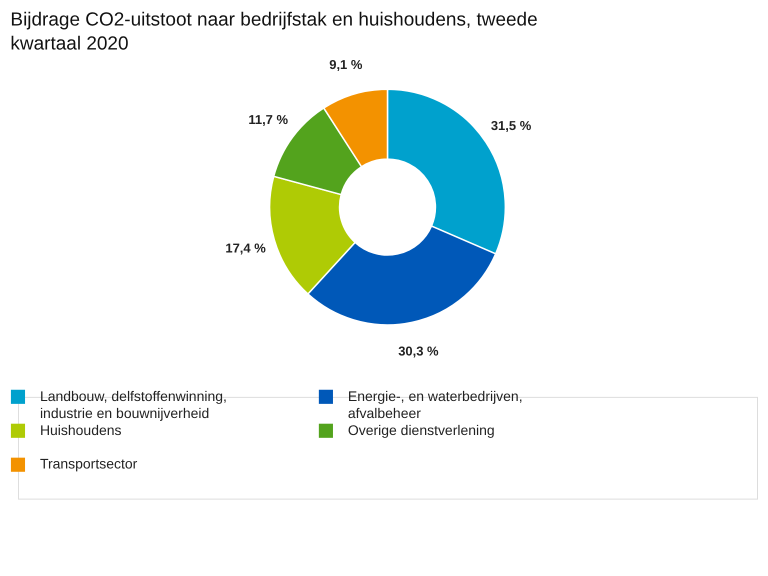 Image resolution: width=768 pixels, height=576 pixels. I want to click on data-label: 11,7 %, so click(268, 119).